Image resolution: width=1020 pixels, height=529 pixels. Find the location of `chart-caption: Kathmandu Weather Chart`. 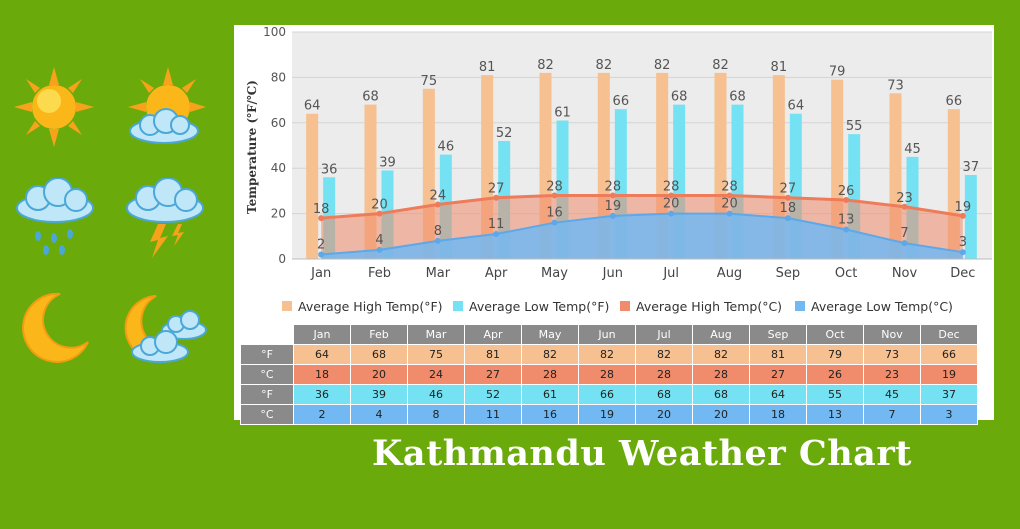

chart-caption: Kathmandu Weather Chart is located at coordinates (642, 453).